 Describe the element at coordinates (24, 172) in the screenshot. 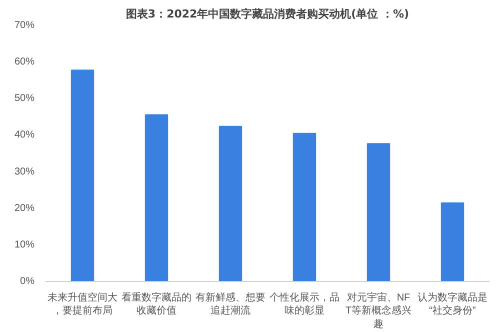

I see `y-tick-label: 30%` at that location.